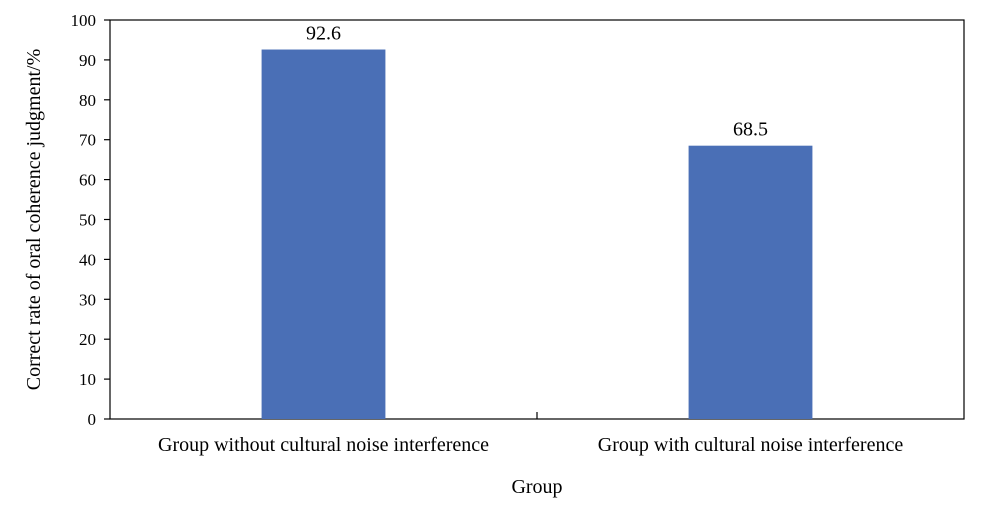 This screenshot has height=513, width=986. What do you see at coordinates (84, 20) in the screenshot?
I see `y-tick-label: 100` at bounding box center [84, 20].